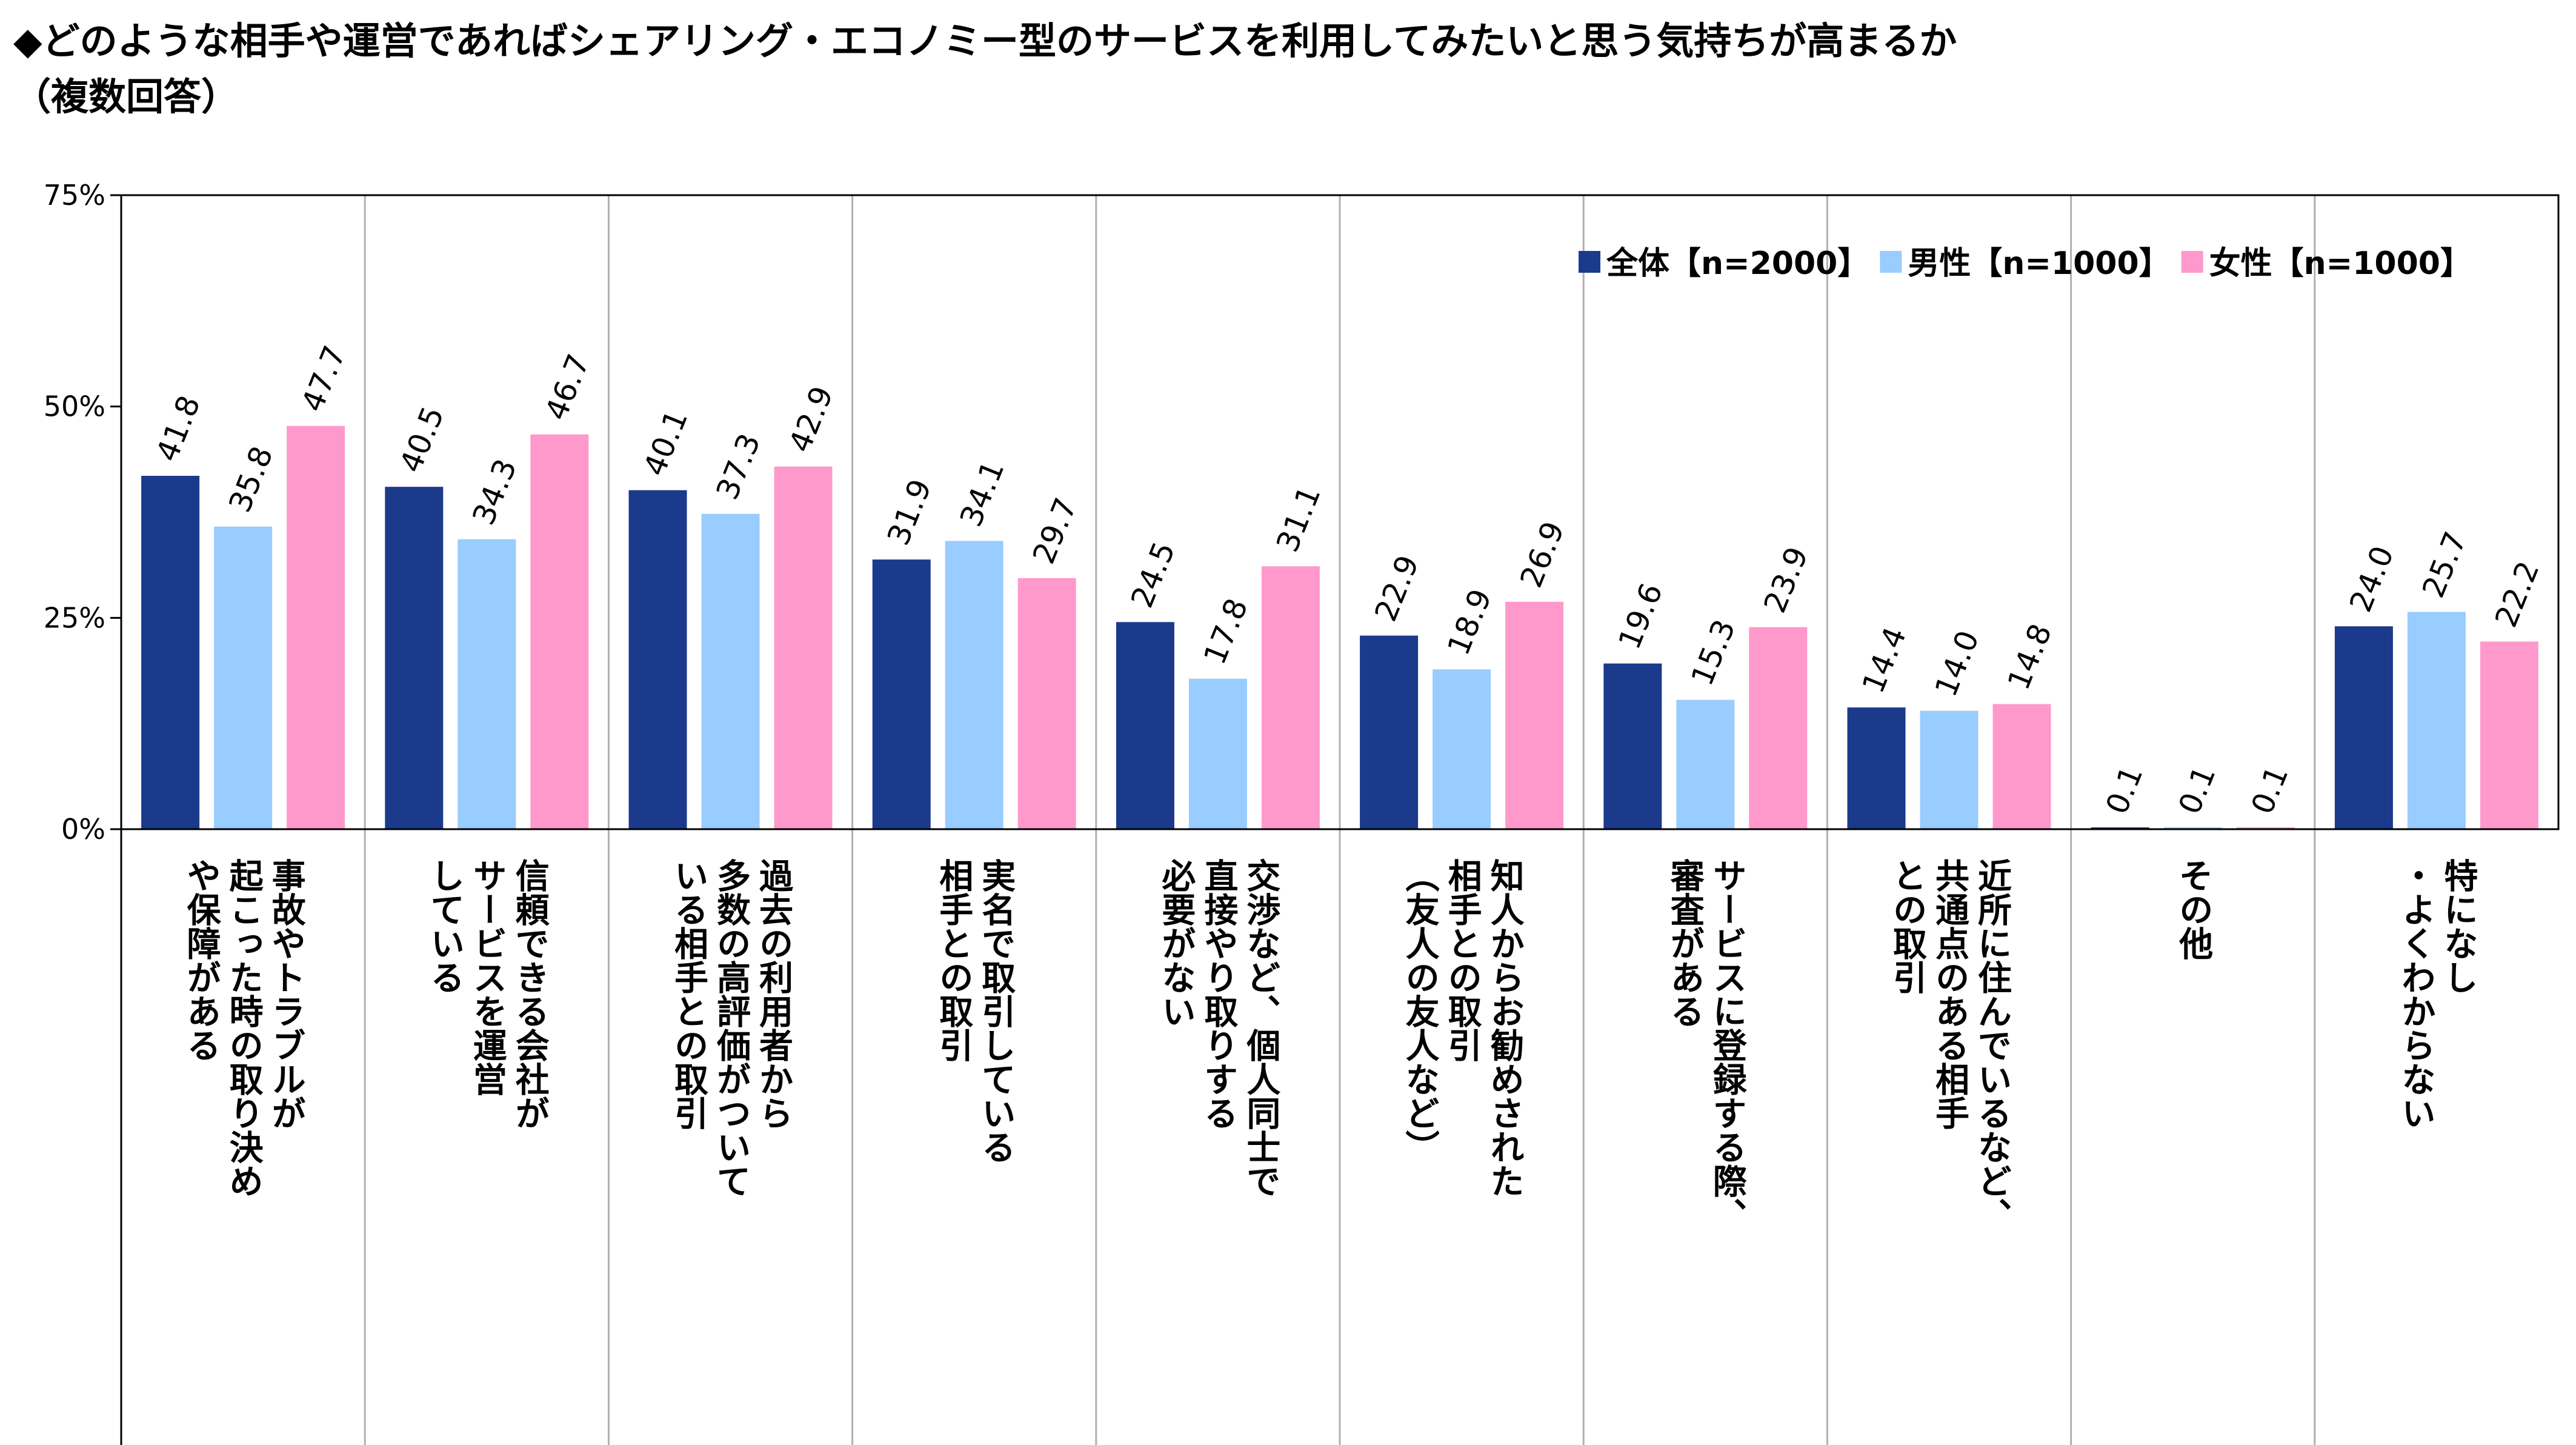 Image resolution: width=2576 pixels, height=1445 pixels. I want to click on data-label: 31.9, so click(909, 512).